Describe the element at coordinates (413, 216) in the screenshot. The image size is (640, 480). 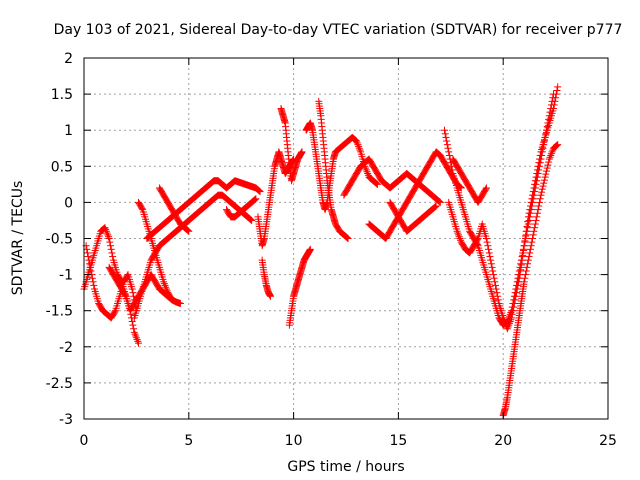
I see `series-arc-q` at that location.